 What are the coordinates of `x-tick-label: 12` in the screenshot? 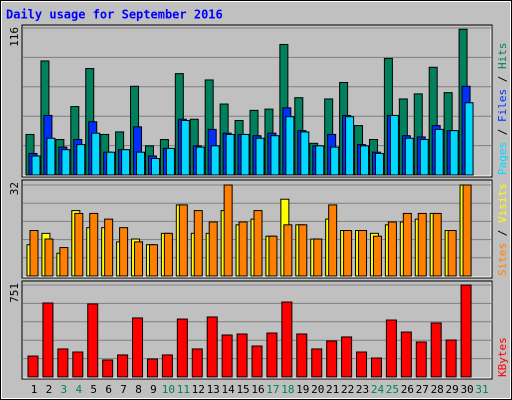 It's located at (198, 389).